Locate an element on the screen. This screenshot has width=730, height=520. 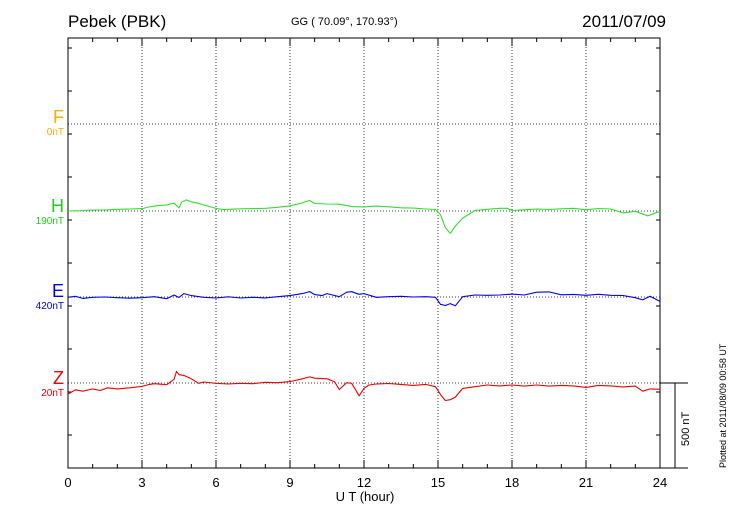
component-label-f: F 0nT is located at coordinates (34, 123).